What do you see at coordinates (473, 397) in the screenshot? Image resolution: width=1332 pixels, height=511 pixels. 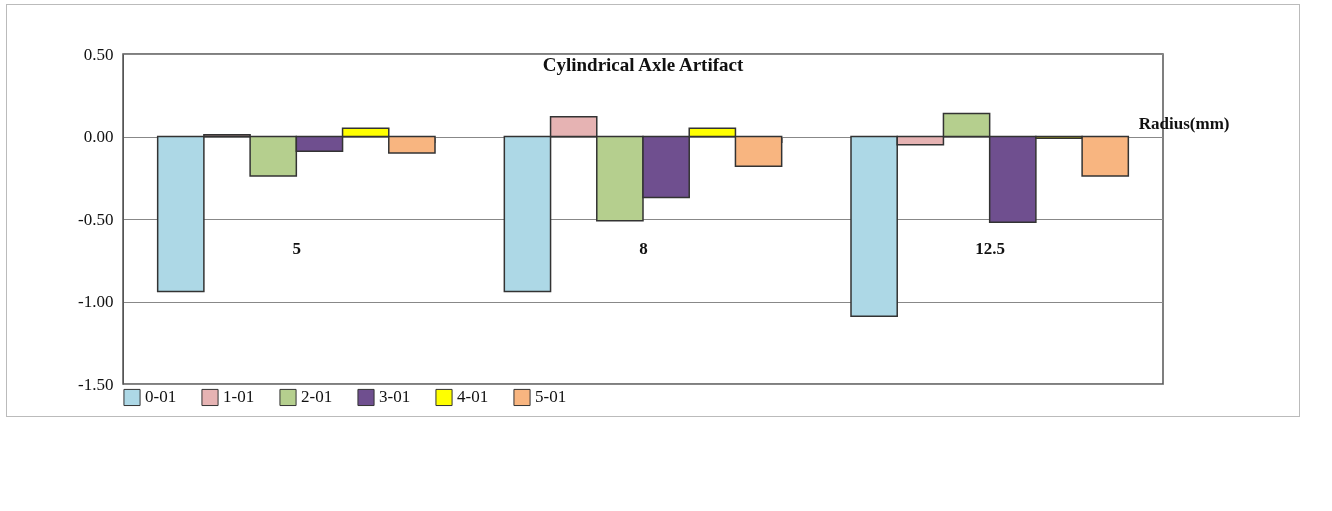 I see `legend-label: 4-01` at bounding box center [473, 397].